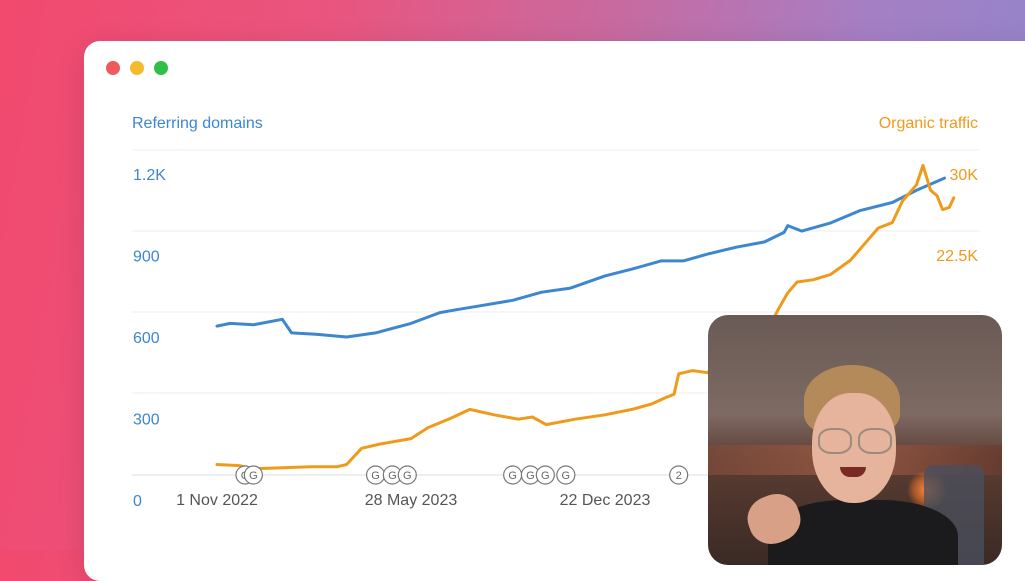 This screenshot has width=1025, height=581. Describe the element at coordinates (411, 500) in the screenshot. I see `x-axis-tick-label: 28 May 2023` at that location.